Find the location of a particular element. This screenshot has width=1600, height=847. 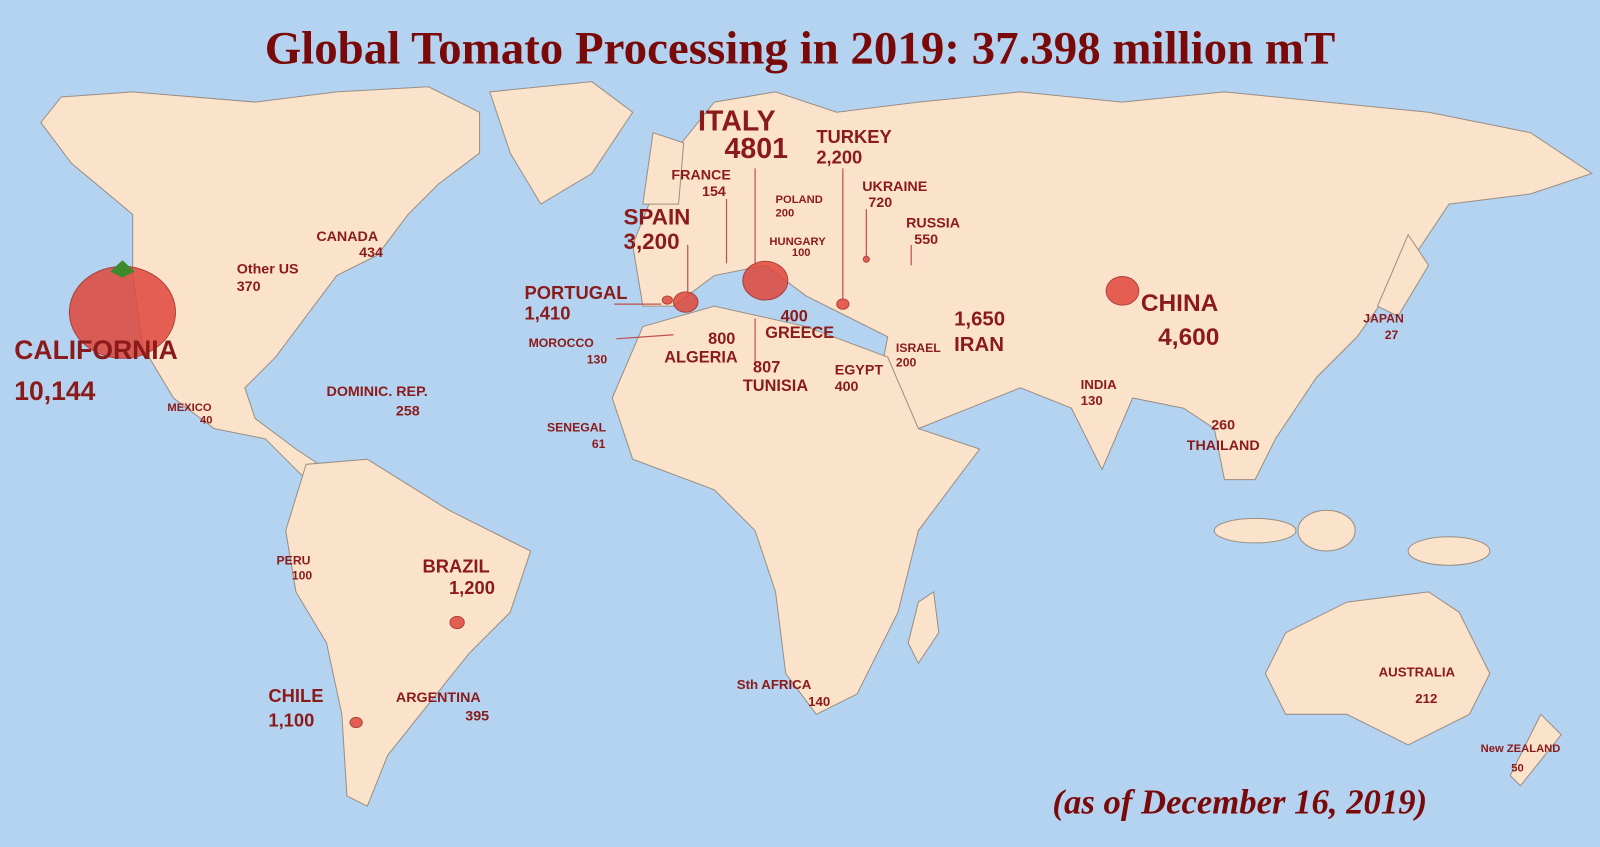

region-value: 550 is located at coordinates (926, 240).